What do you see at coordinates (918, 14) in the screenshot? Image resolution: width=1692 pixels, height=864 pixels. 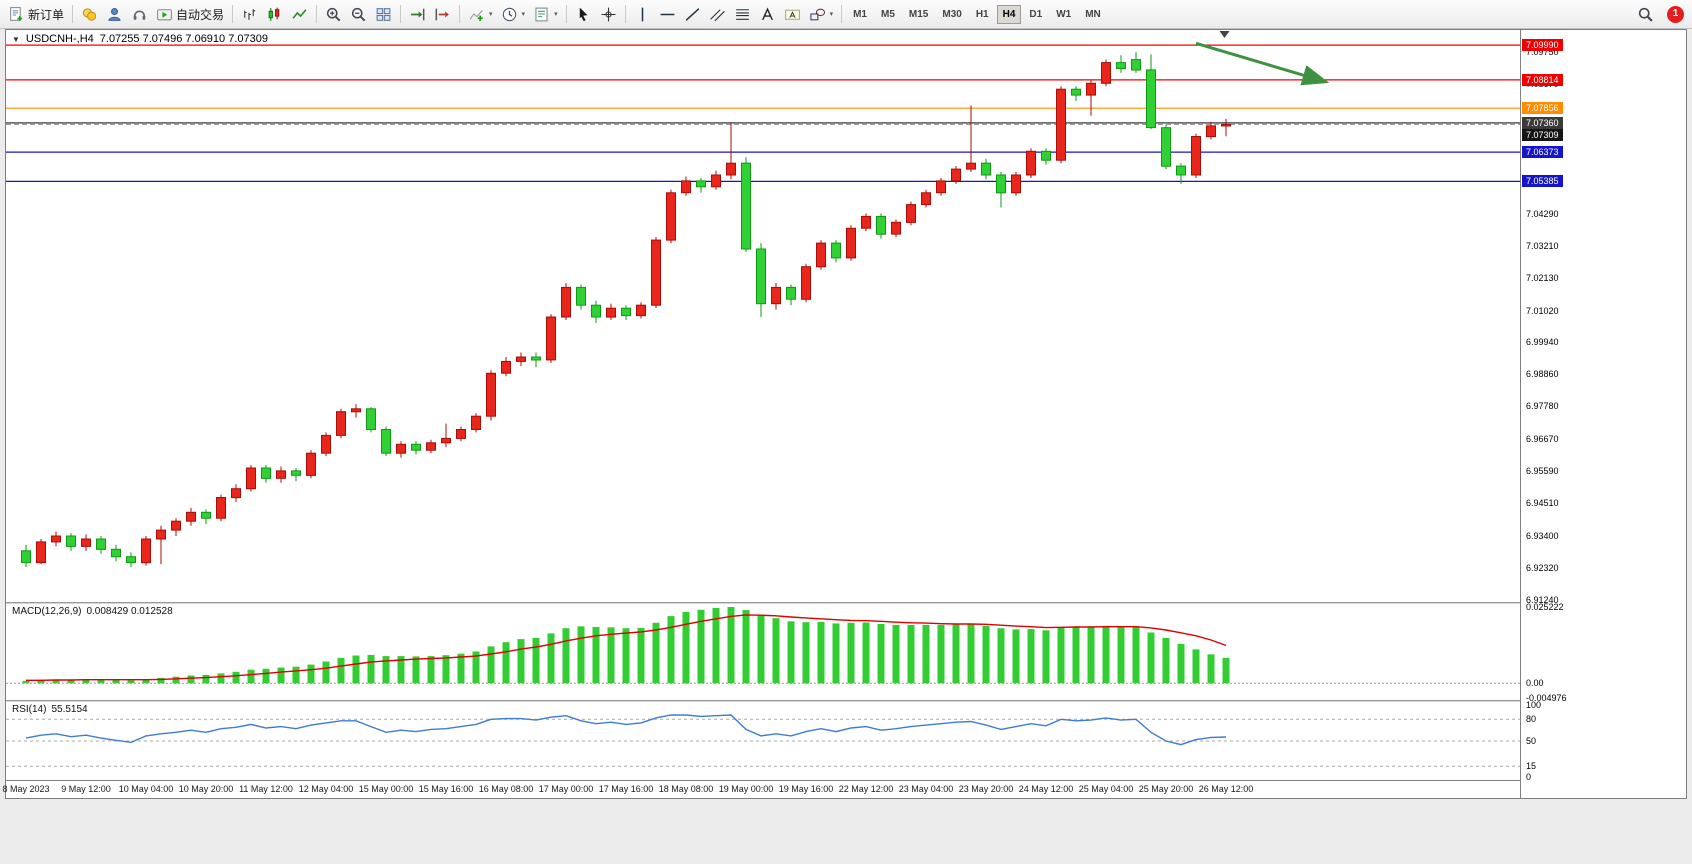 I see `timeframe-m15-button: M15` at bounding box center [918, 14].